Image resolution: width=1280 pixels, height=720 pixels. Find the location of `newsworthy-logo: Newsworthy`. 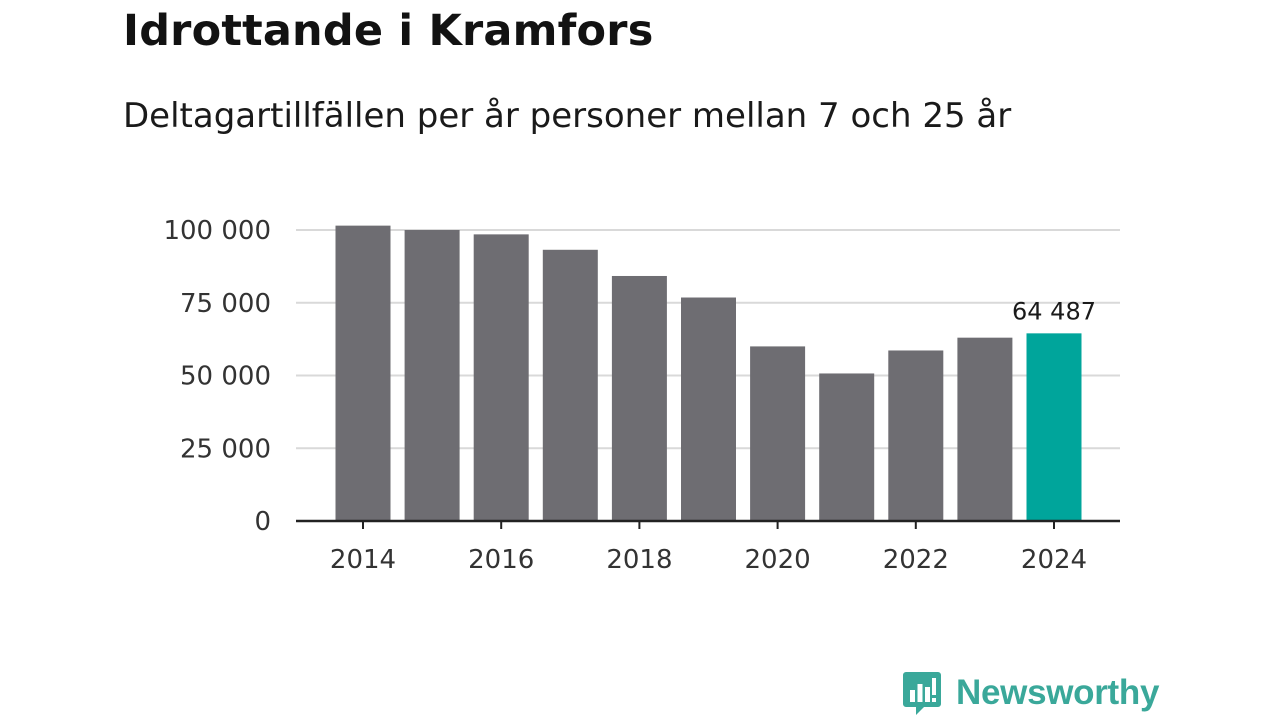

newsworthy-logo: Newsworthy is located at coordinates (1030, 693).